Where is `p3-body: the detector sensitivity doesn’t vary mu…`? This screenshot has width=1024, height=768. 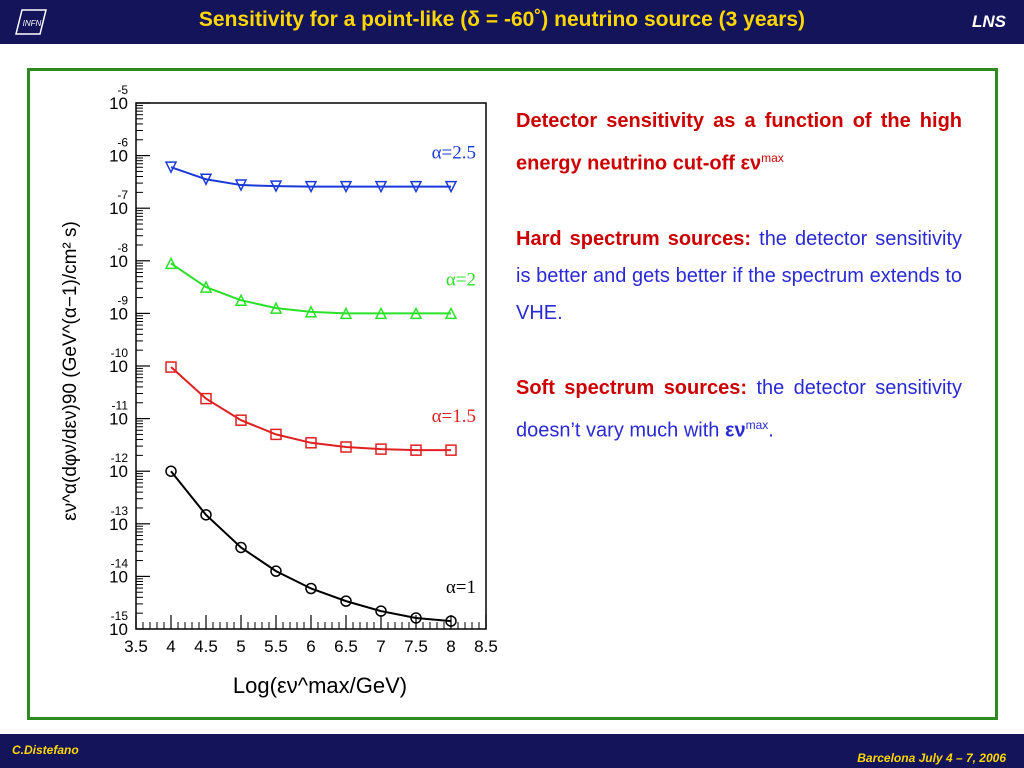 p3-body: the detector sensitivity doesn’t vary mu… is located at coordinates (739, 409).